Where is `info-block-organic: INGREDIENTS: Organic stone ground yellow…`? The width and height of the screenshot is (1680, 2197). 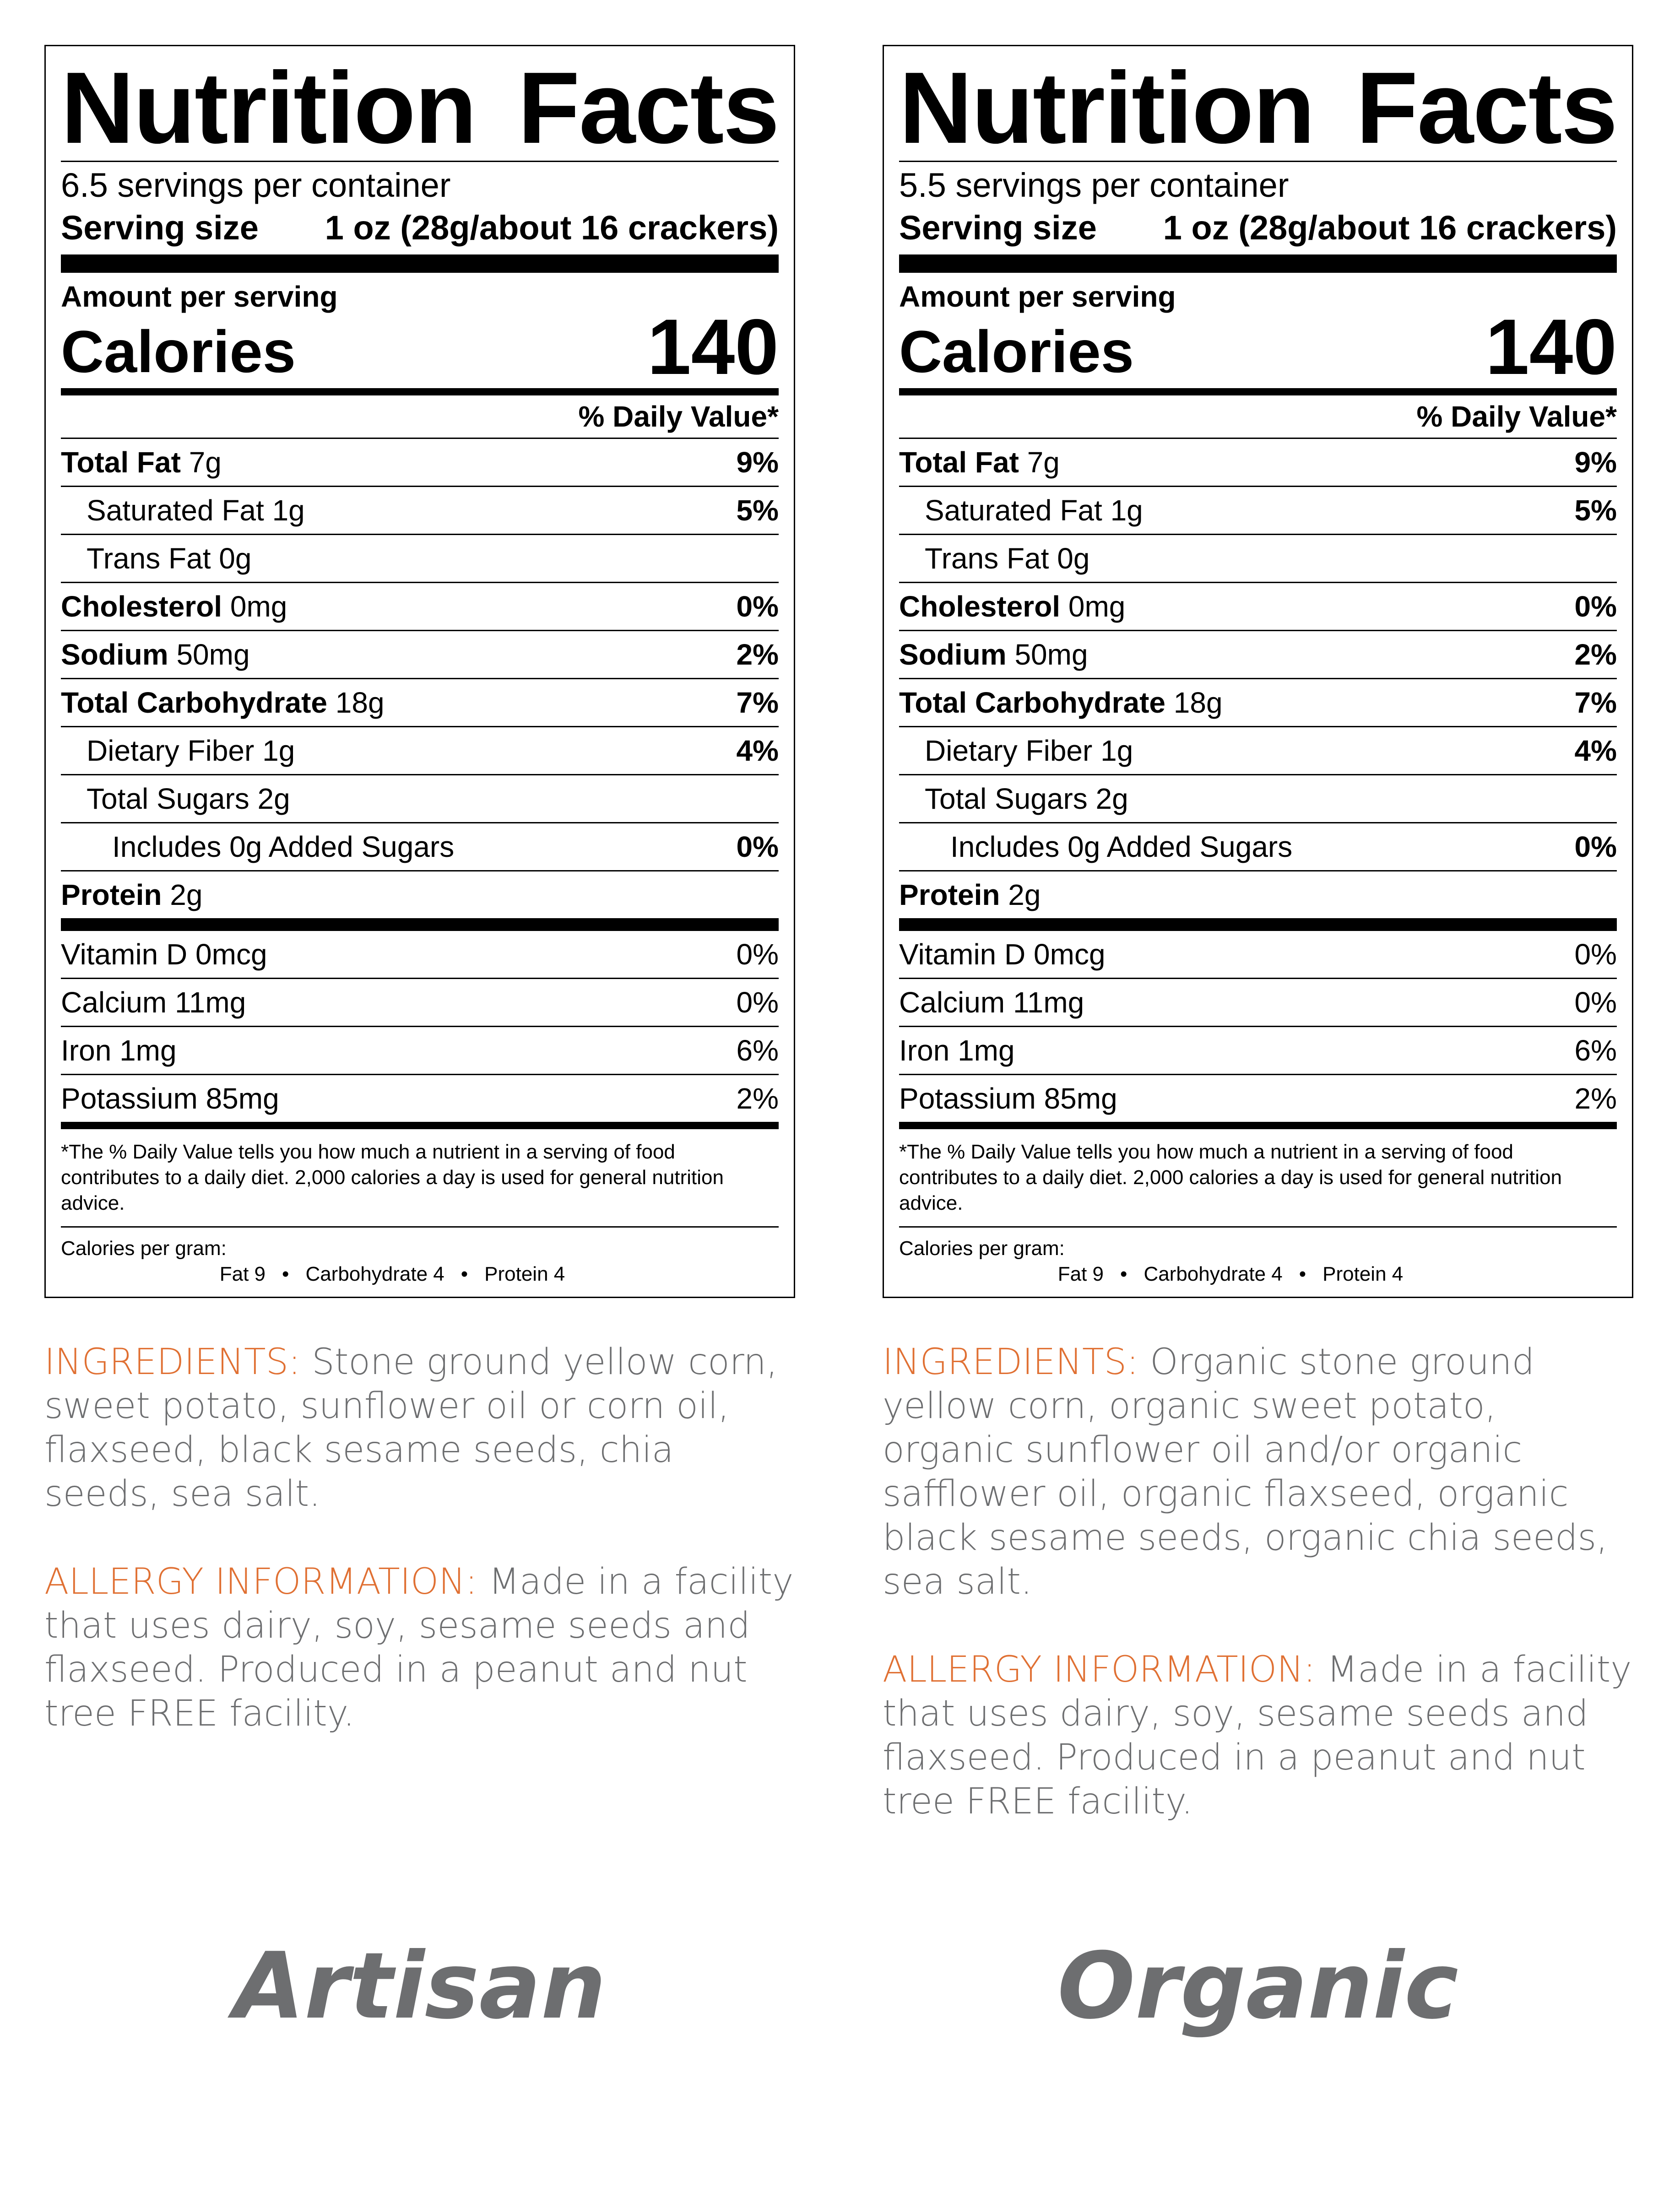 info-block-organic: INGREDIENTS: Organic stone ground yellow… is located at coordinates (1260, 1582).